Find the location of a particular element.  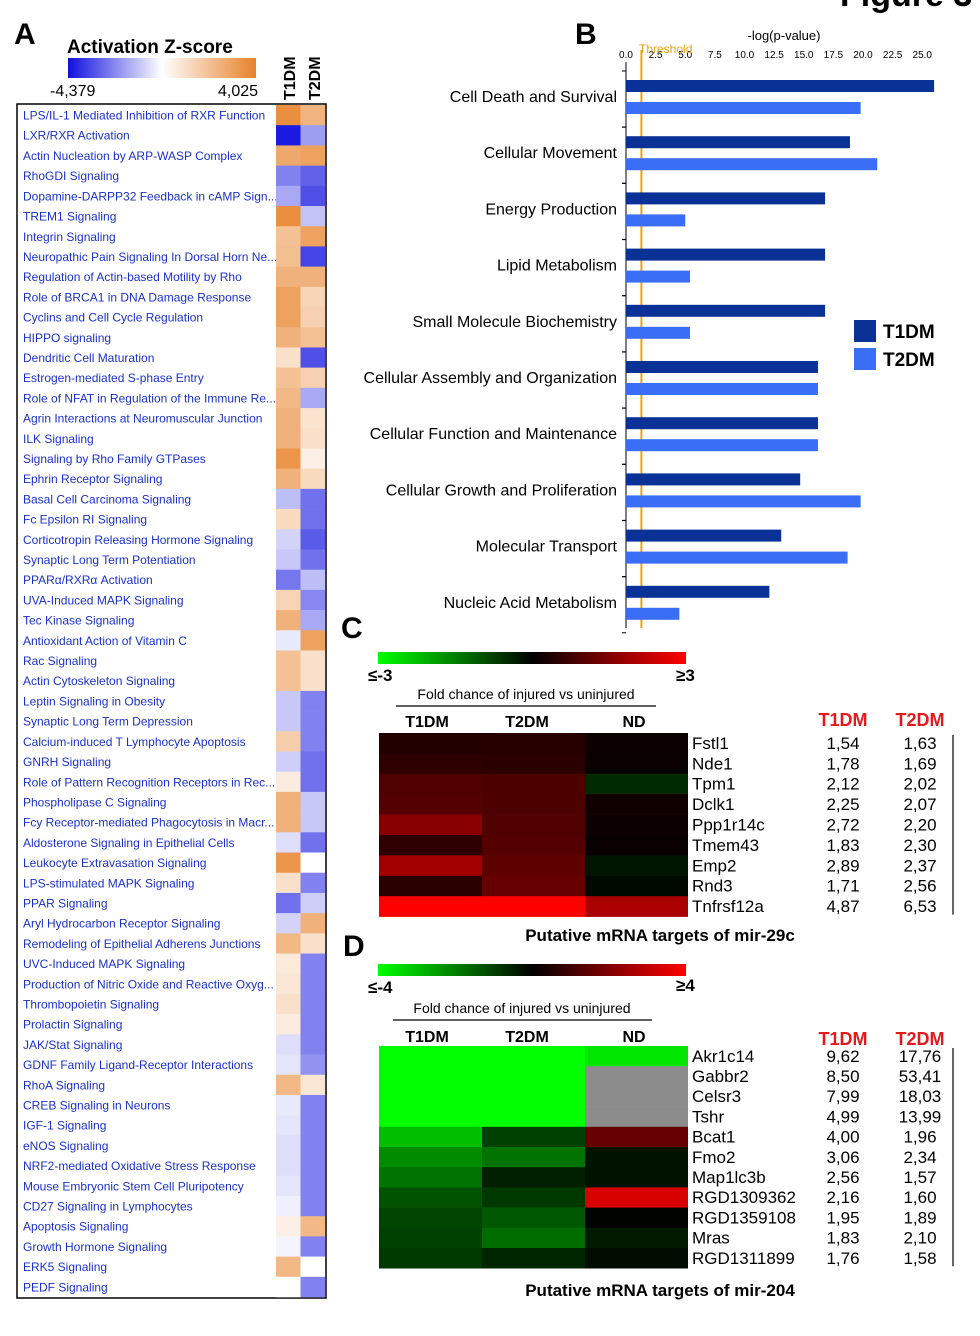

panel-d-col-header: T1DM is located at coordinates (427, 1037).